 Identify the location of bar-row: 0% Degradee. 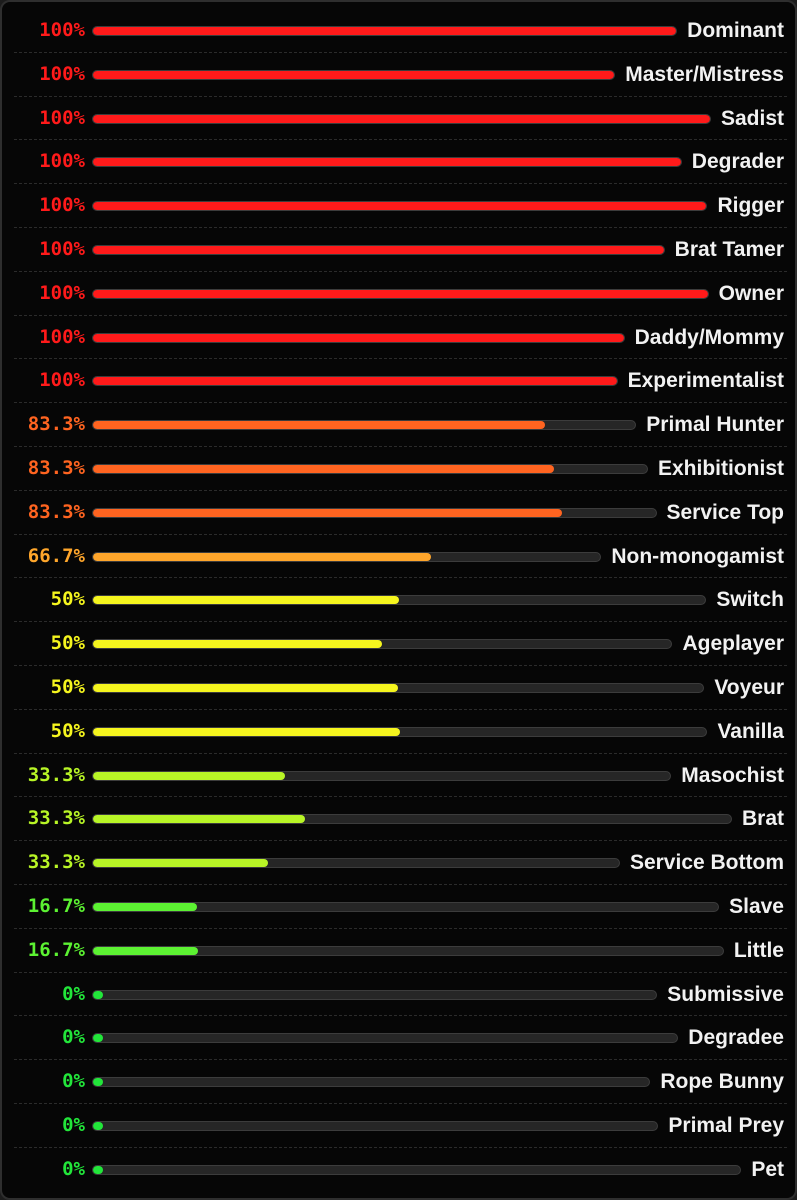
(400, 1038).